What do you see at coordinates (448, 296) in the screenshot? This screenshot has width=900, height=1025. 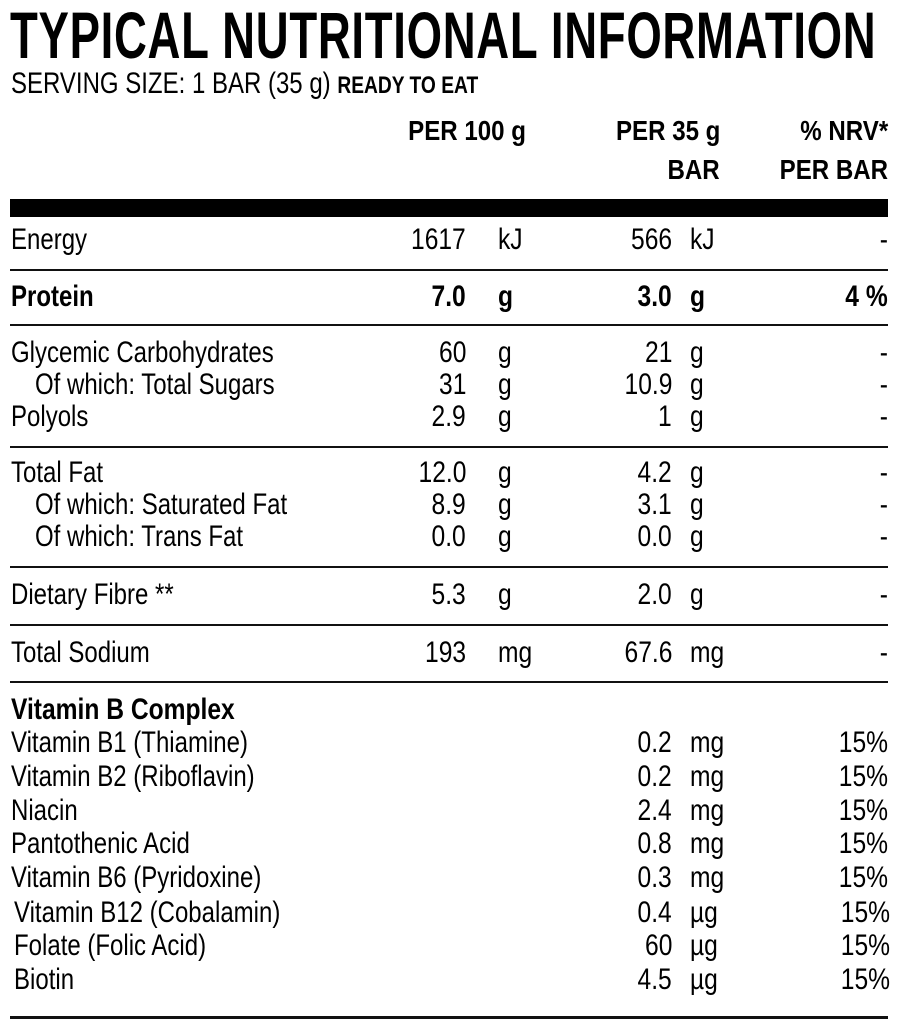 I see `value-per-100g: 7.0` at bounding box center [448, 296].